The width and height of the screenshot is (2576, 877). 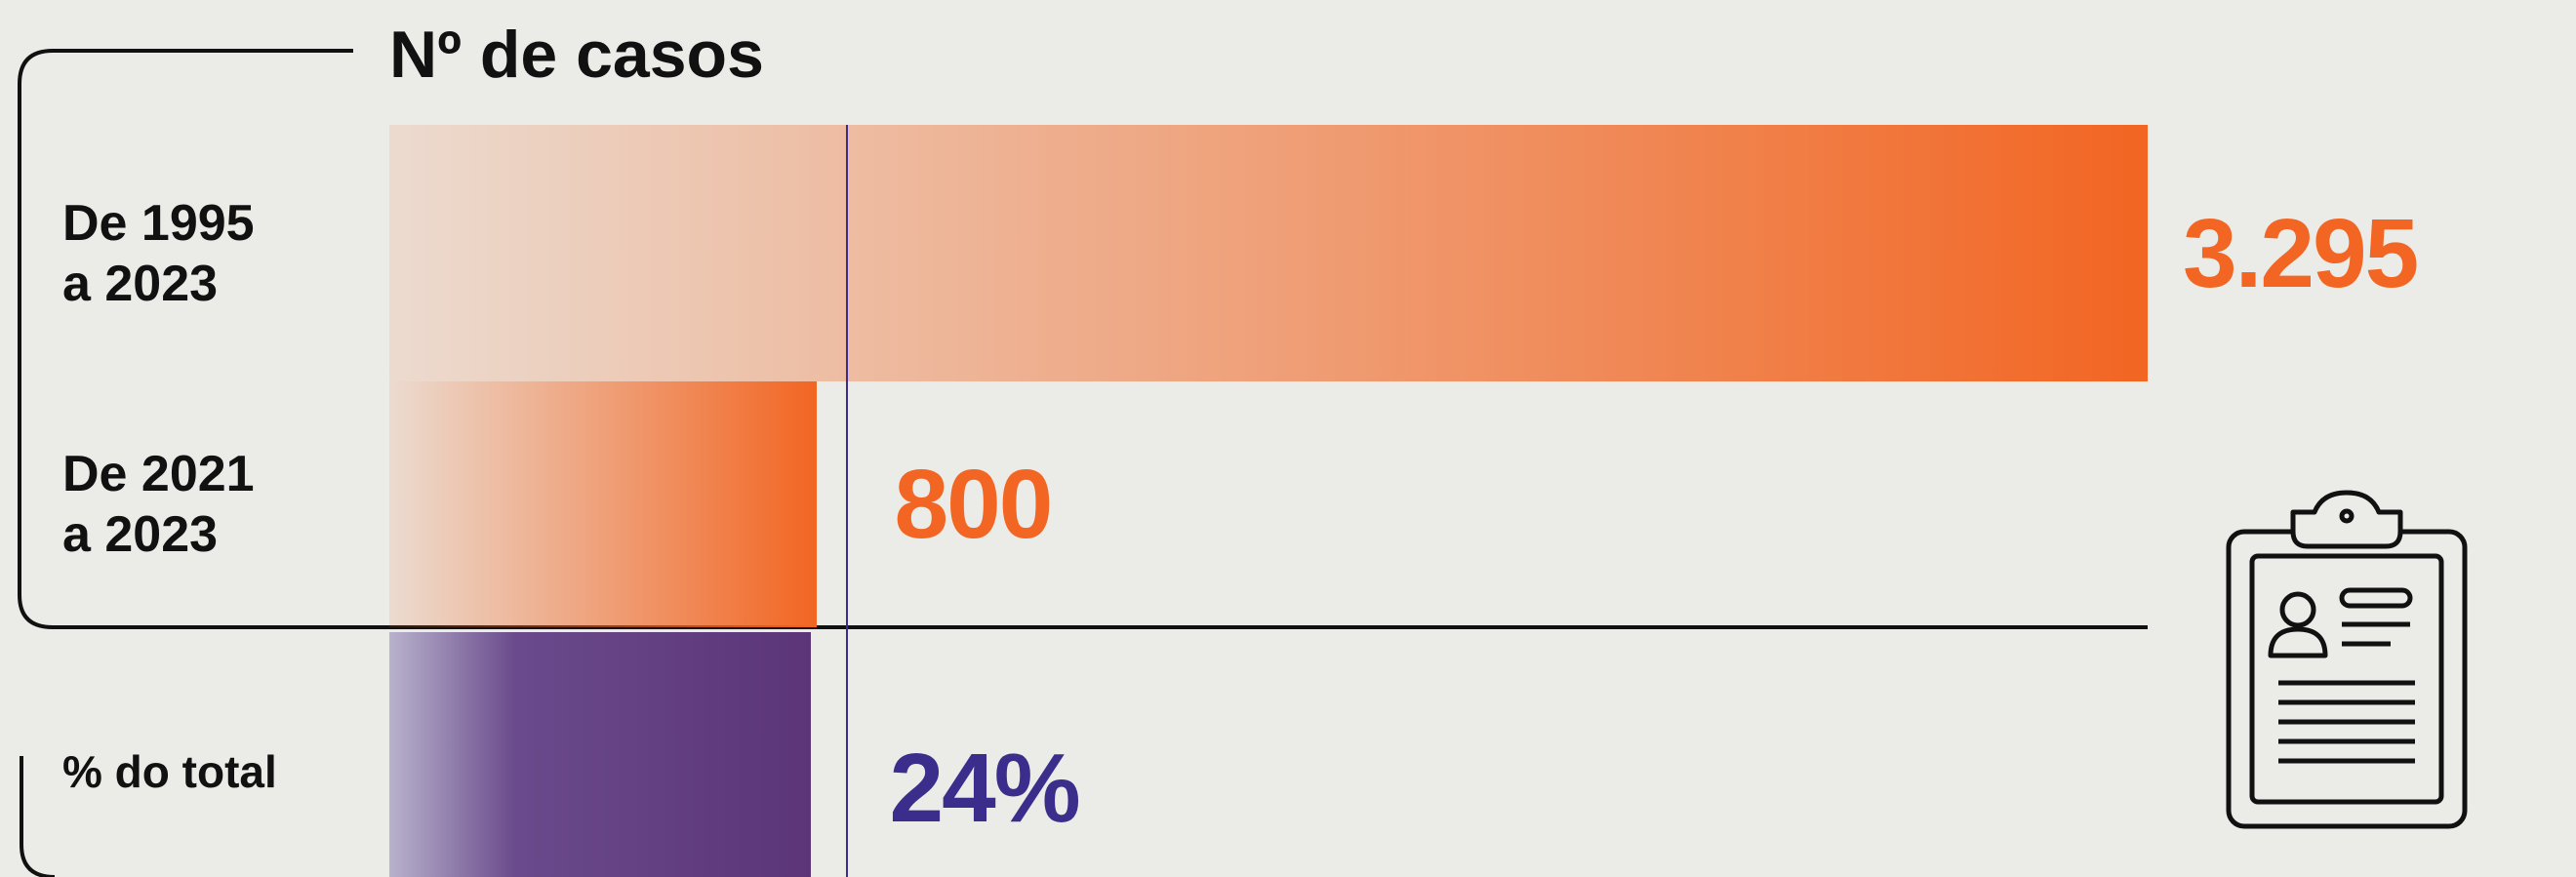 I want to click on value-label: 800, so click(x=974, y=504).